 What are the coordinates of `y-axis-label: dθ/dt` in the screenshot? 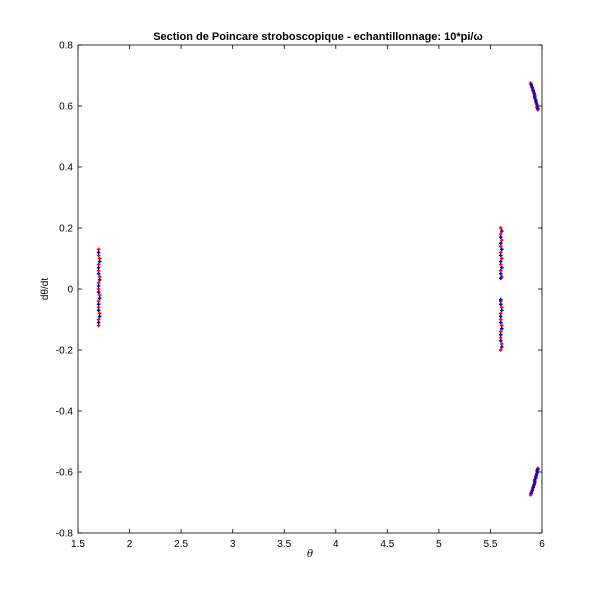 It's located at (45, 289).